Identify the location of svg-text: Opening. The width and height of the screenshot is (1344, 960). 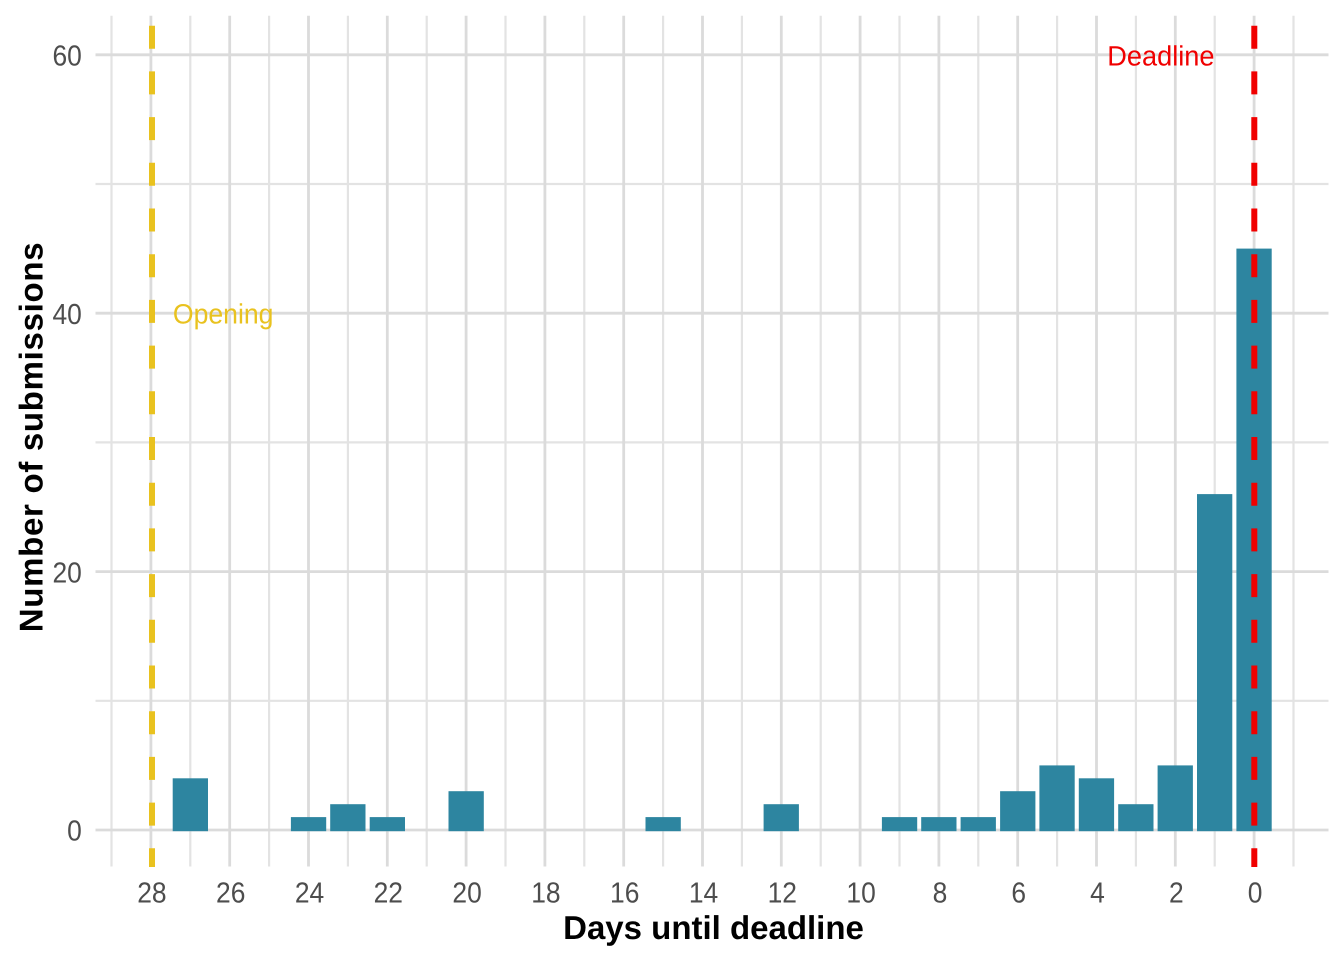
(223, 313).